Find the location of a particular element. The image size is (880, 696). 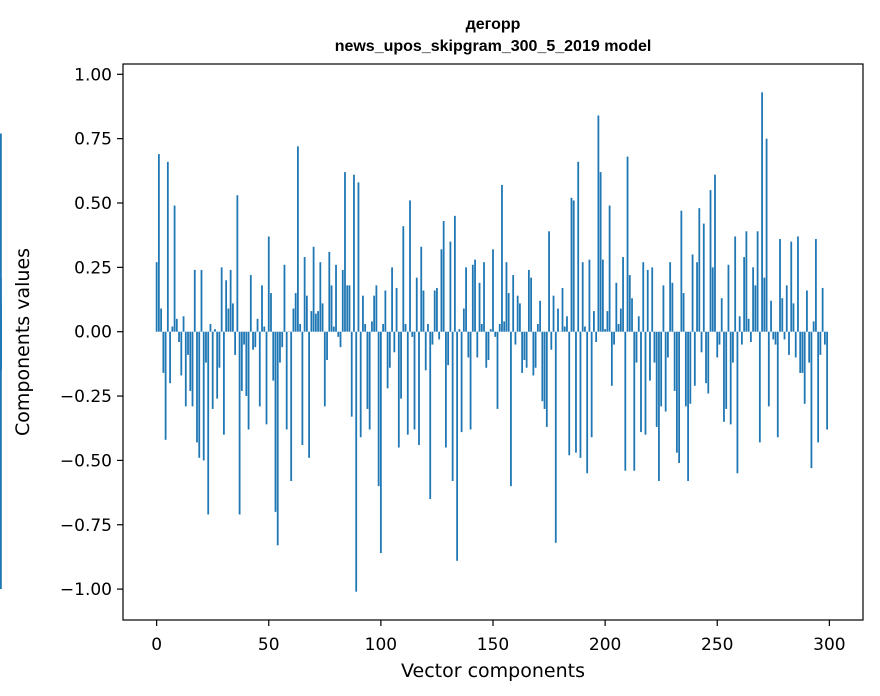

y-tick-label: 0.50 is located at coordinates (93, 204).